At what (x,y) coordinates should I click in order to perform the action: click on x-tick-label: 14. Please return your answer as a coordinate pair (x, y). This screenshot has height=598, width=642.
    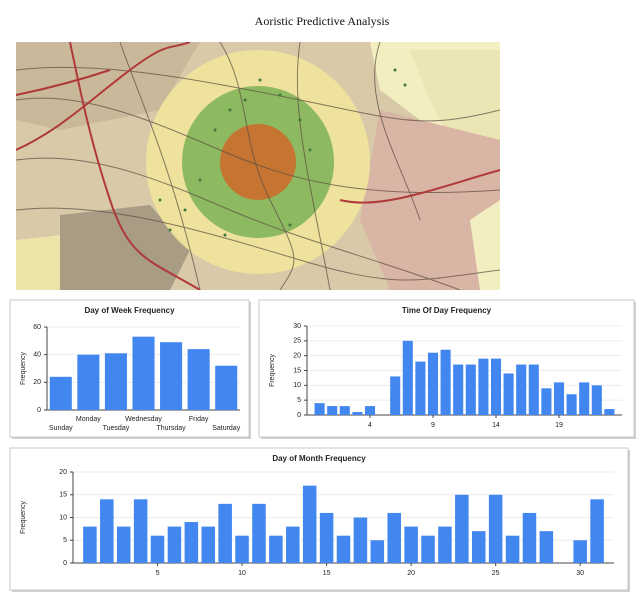
    Looking at the image, I should click on (496, 425).